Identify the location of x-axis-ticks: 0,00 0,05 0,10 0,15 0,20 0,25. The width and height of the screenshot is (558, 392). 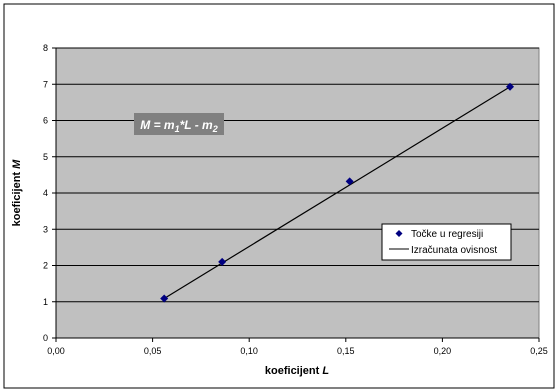
(297, 347).